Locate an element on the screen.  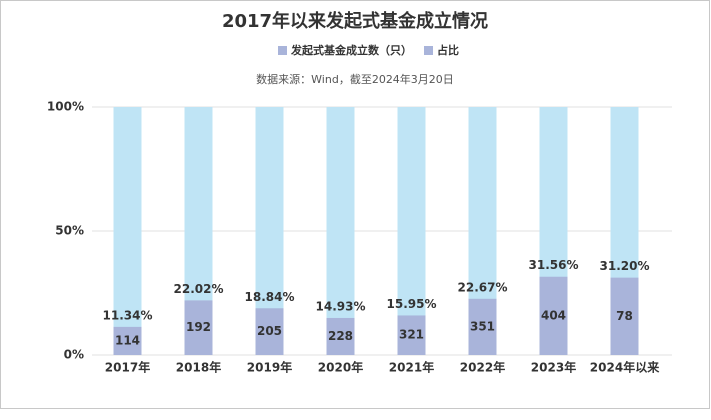
y-tick-label: 0% is located at coordinates (74, 355).